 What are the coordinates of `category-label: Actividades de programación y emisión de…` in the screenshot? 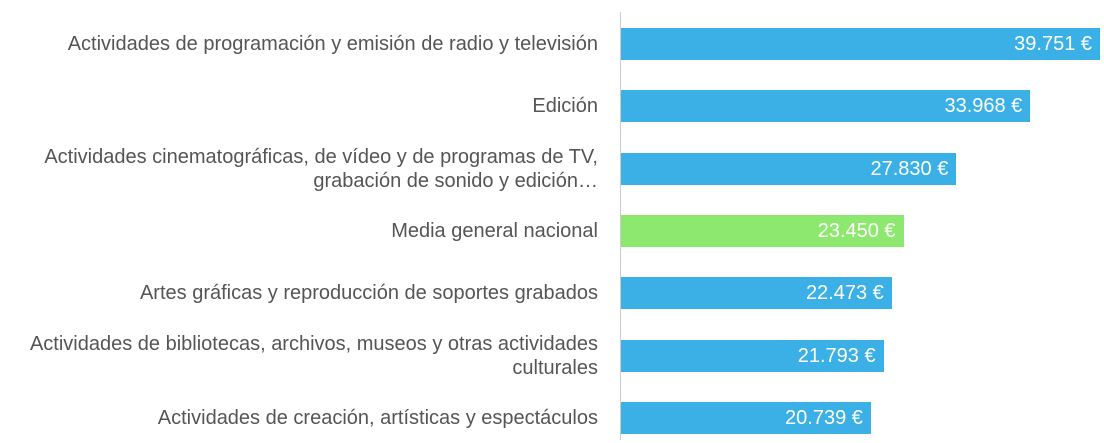 It's located at (332, 44).